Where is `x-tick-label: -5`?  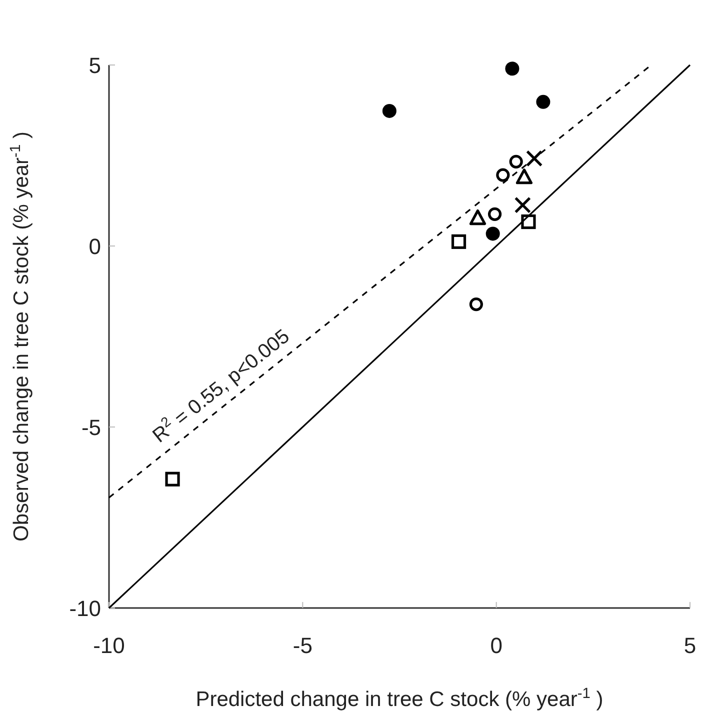
x-tick-label: -5 is located at coordinates (302, 645).